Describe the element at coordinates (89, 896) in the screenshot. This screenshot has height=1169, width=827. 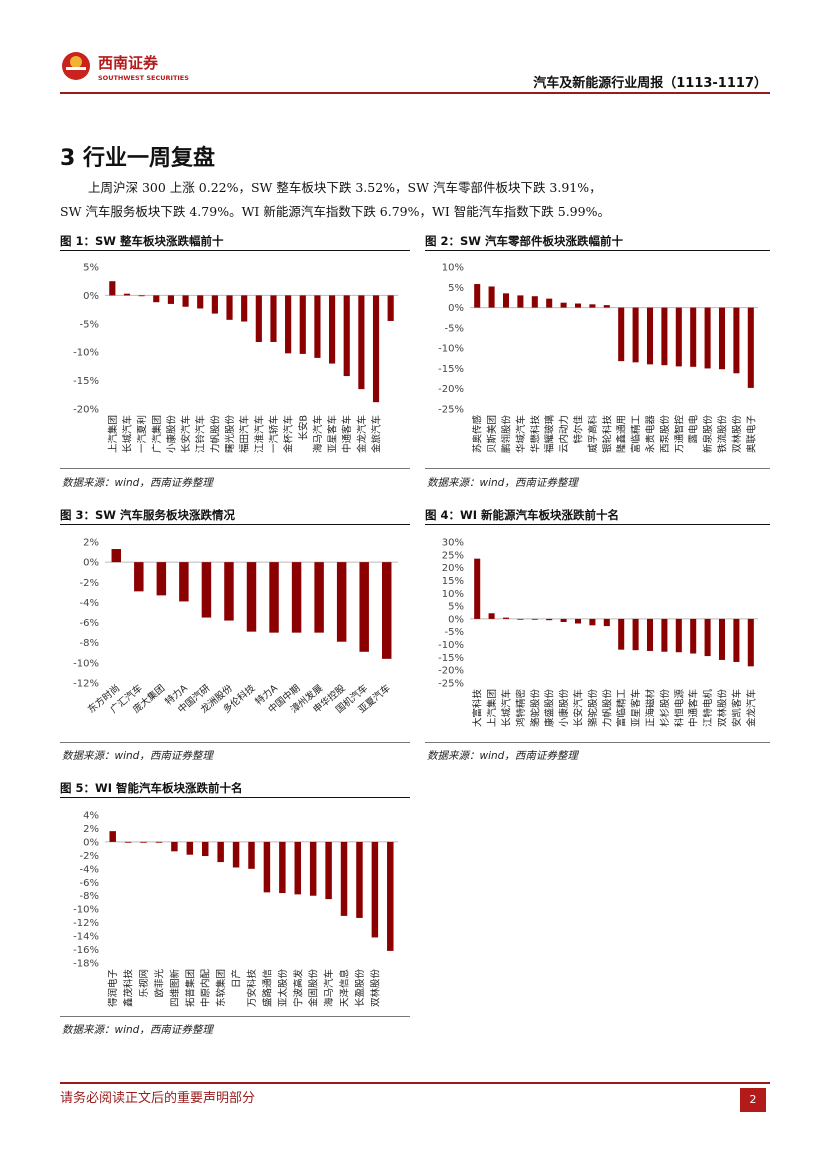
I see `y-tick-label: -8%` at that location.